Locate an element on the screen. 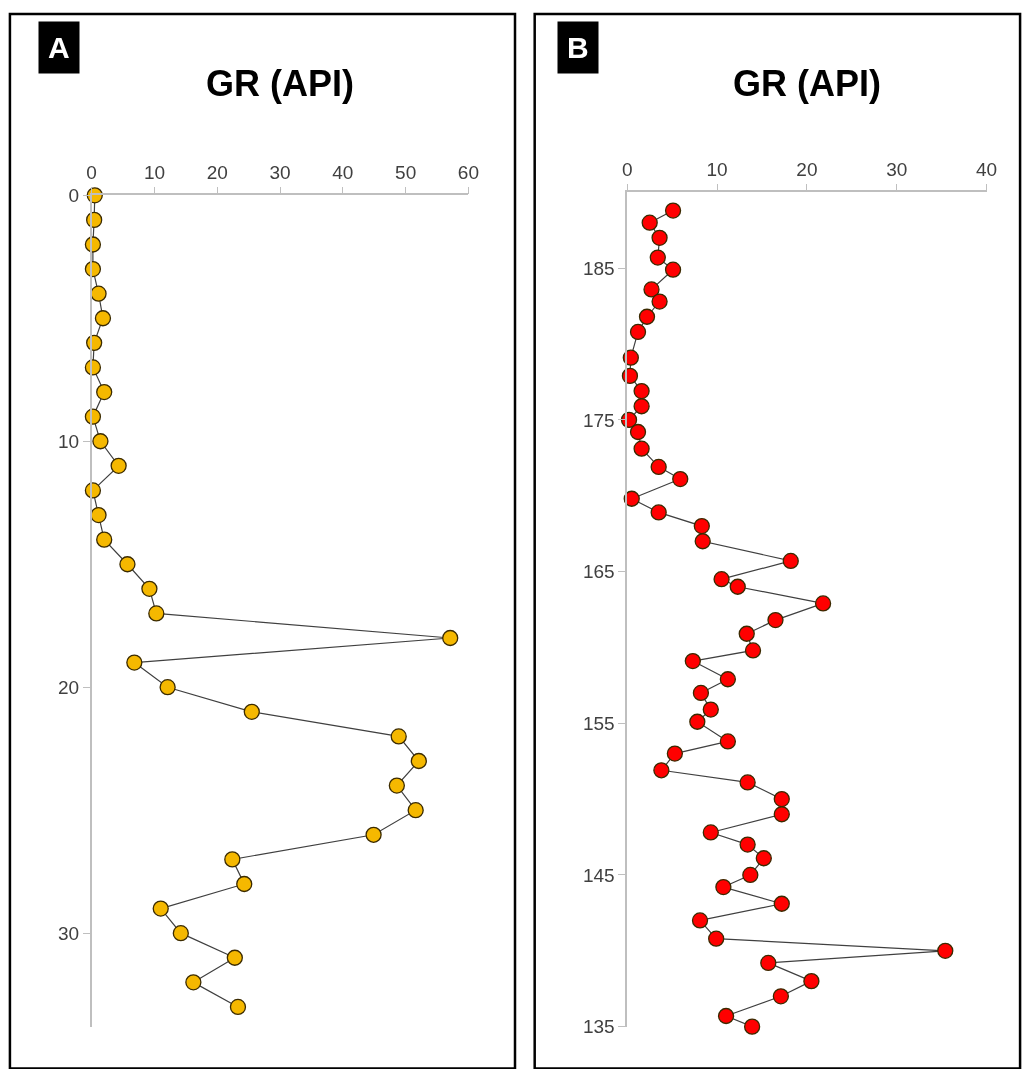 The image size is (1036, 1069). y-tick-label: 0 is located at coordinates (74, 195).